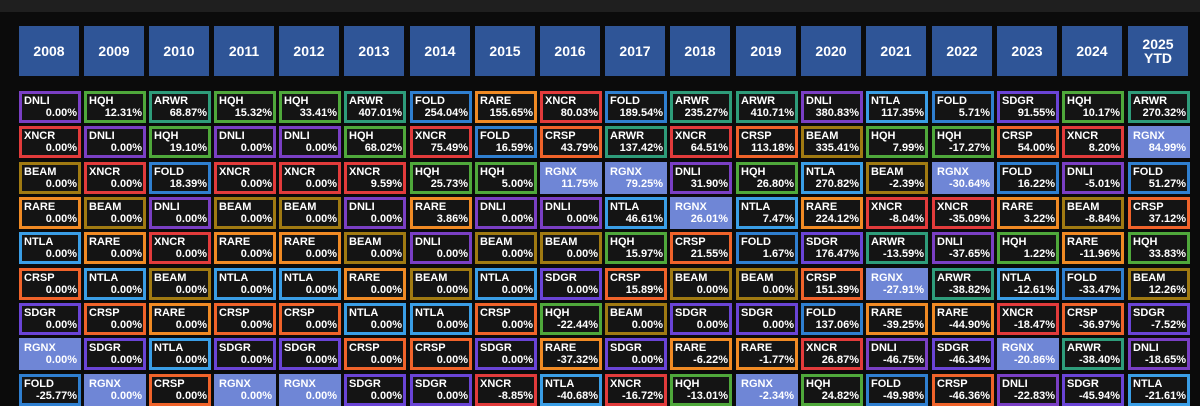 This screenshot has width=1200, height=406. Describe the element at coordinates (644, 290) in the screenshot. I see `return-value: 15.89%` at that location.